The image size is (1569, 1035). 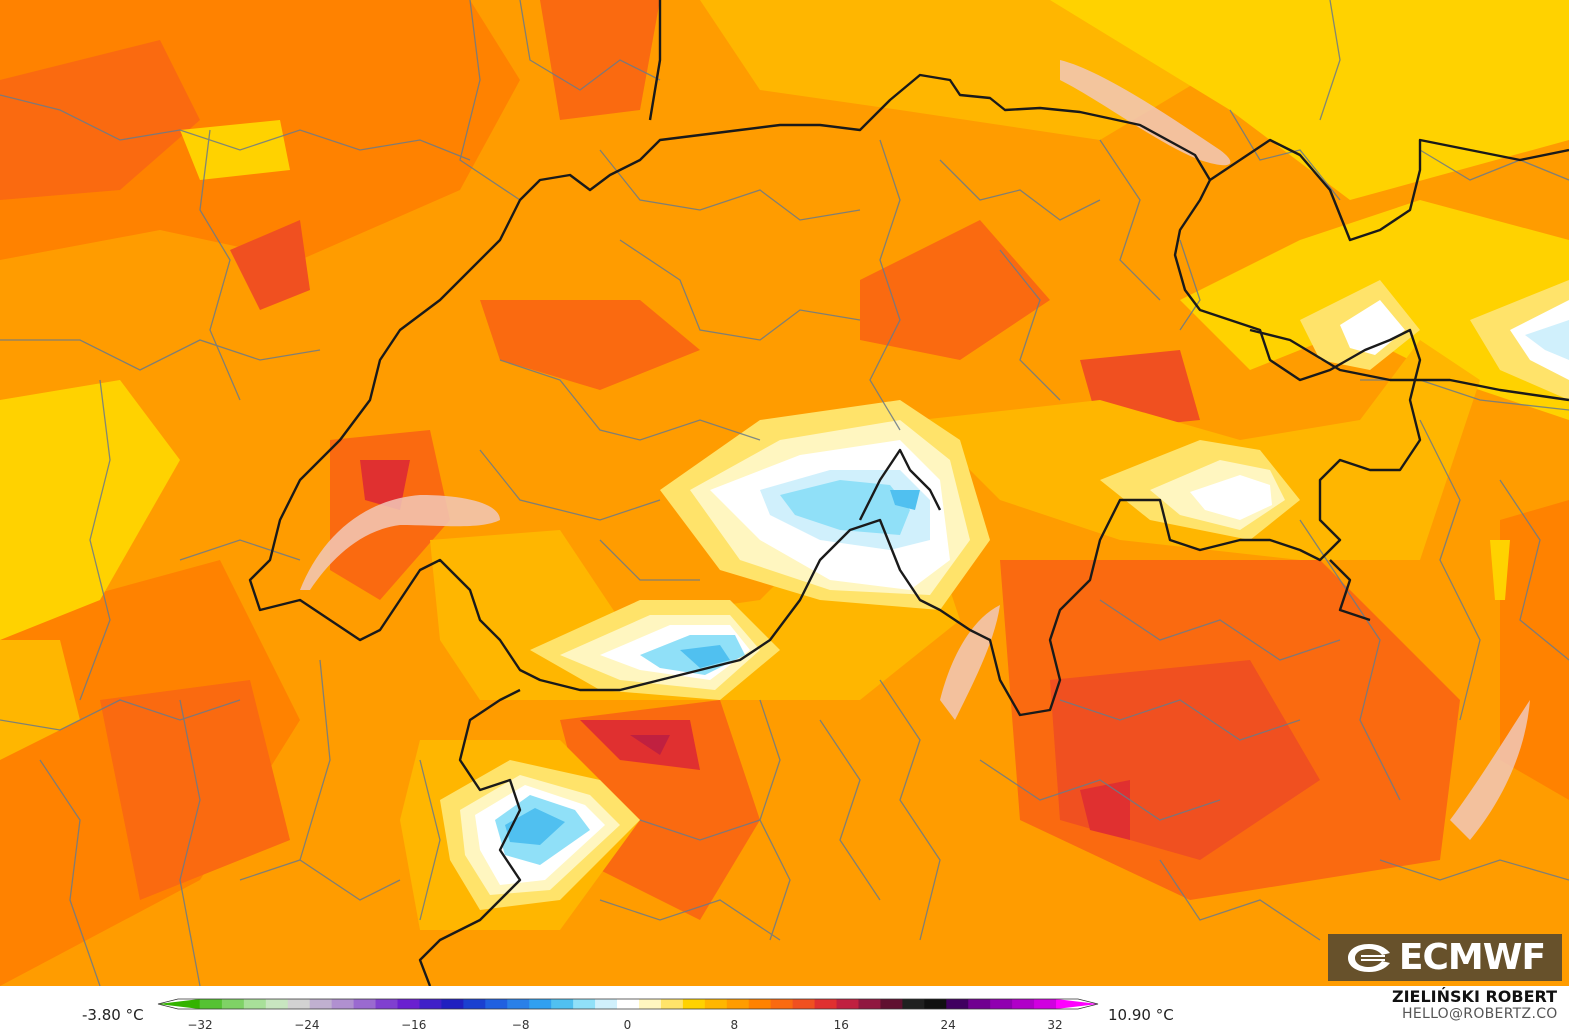 I want to click on colorbar-tick-label: 8, so click(x=734, y=1025).